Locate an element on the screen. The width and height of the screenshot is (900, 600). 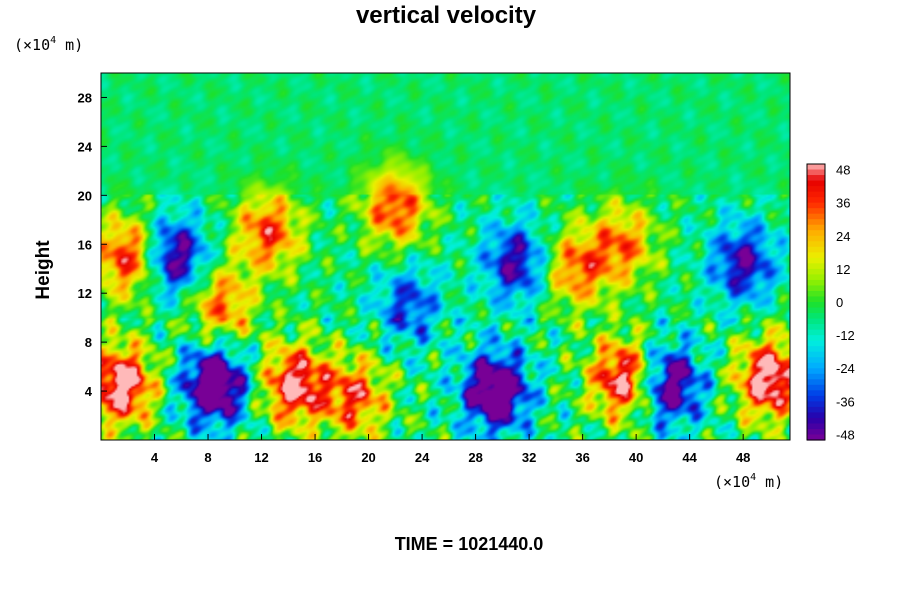
colorbar-tick-label: -48 is located at coordinates (845, 434).